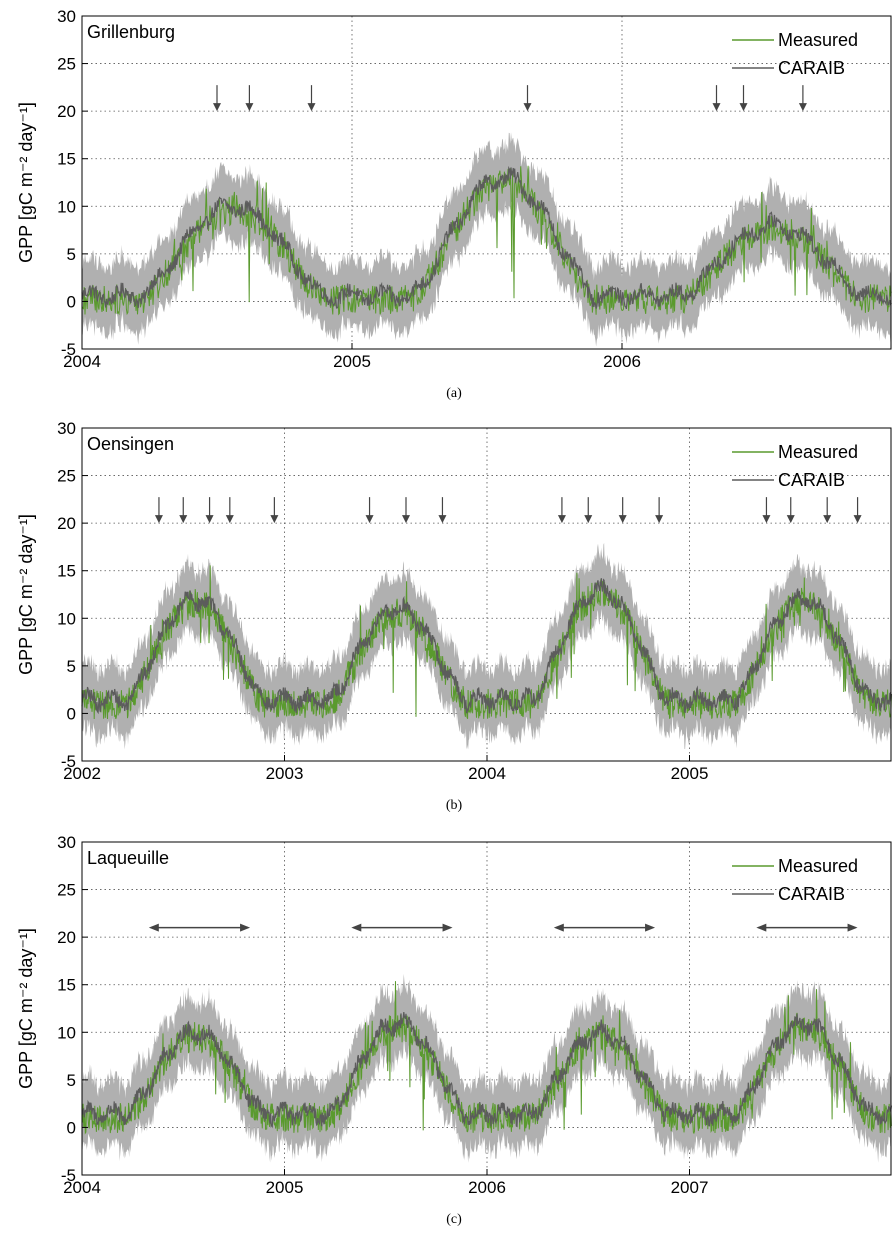 The width and height of the screenshot is (892, 1238). Describe the element at coordinates (454, 393) in the screenshot. I see `panel-caption: (a)` at that location.